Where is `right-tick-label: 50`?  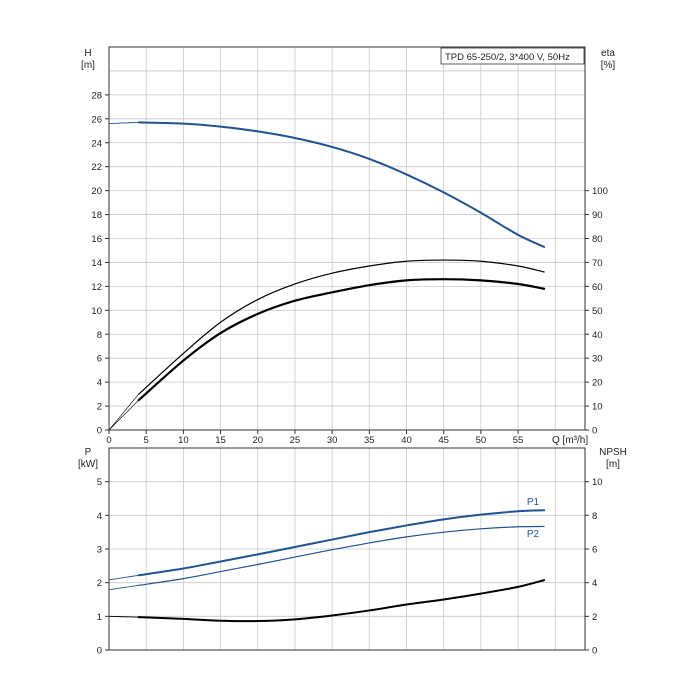
right-tick-label: 50 is located at coordinates (597, 311).